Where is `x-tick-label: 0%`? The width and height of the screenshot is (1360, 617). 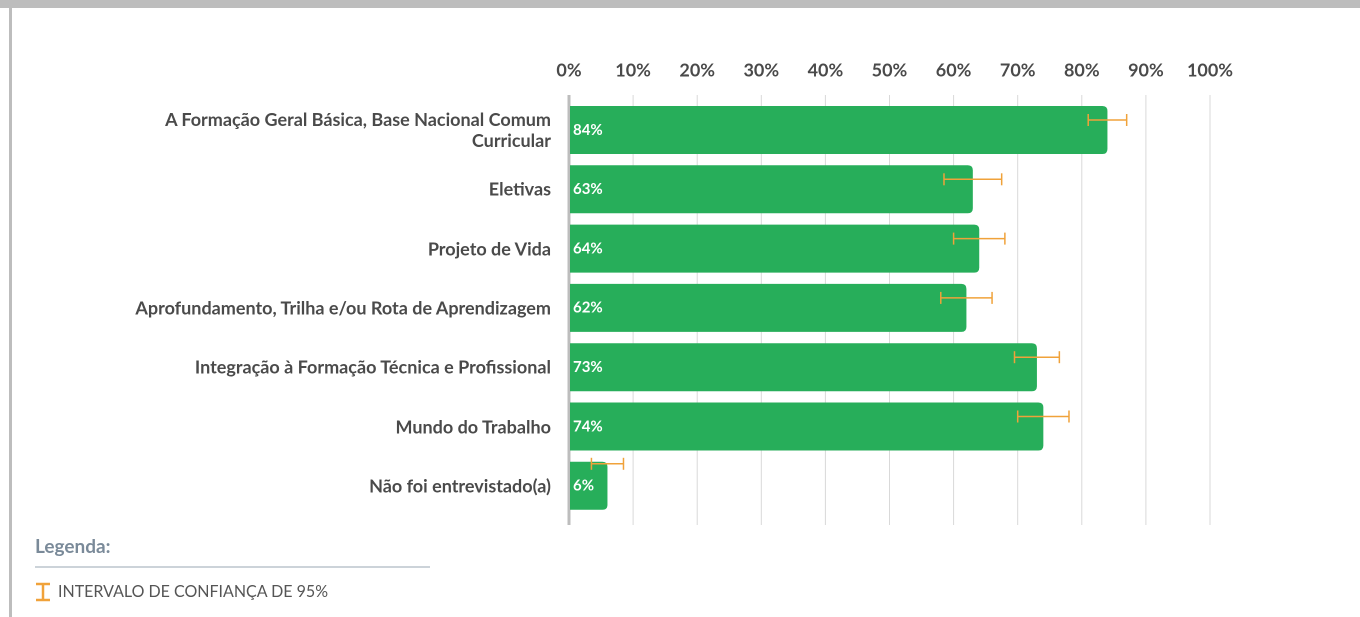
x-tick-label: 0% is located at coordinates (568, 70).